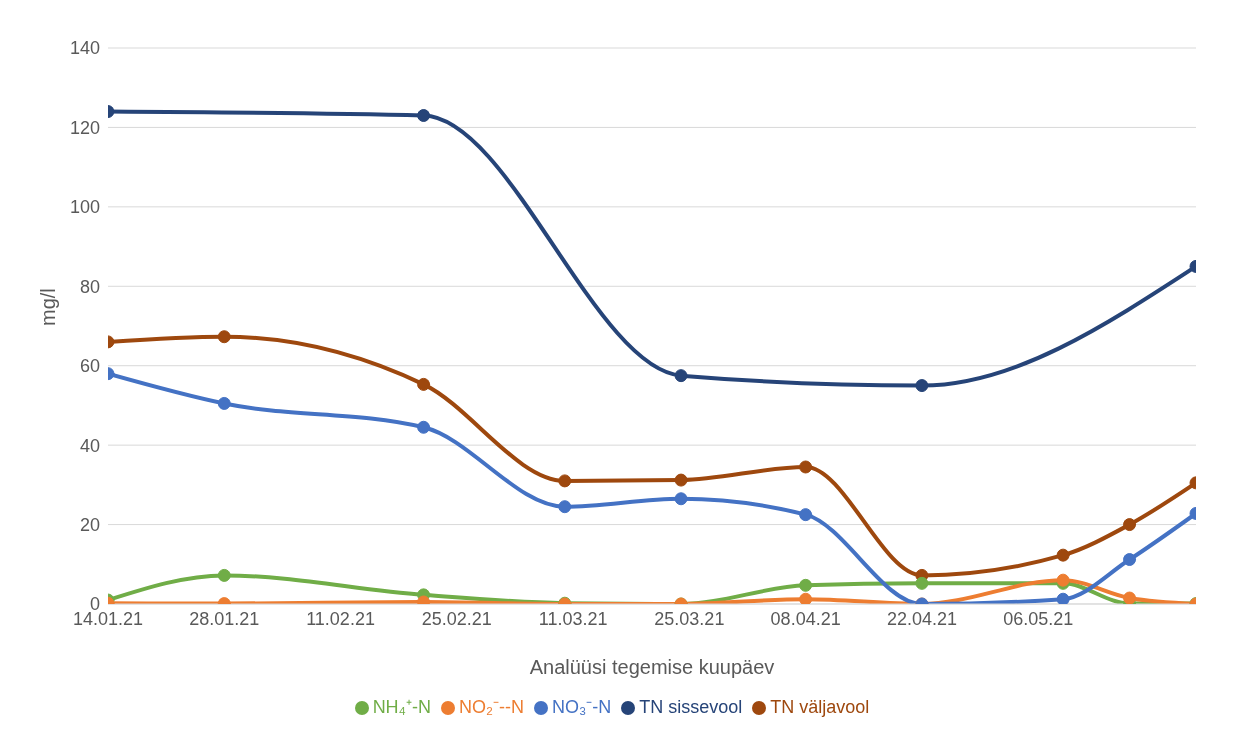 This screenshot has height=738, width=1244. Describe the element at coordinates (340, 618) in the screenshot. I see `x-tick-label: 11.02.21` at that location.